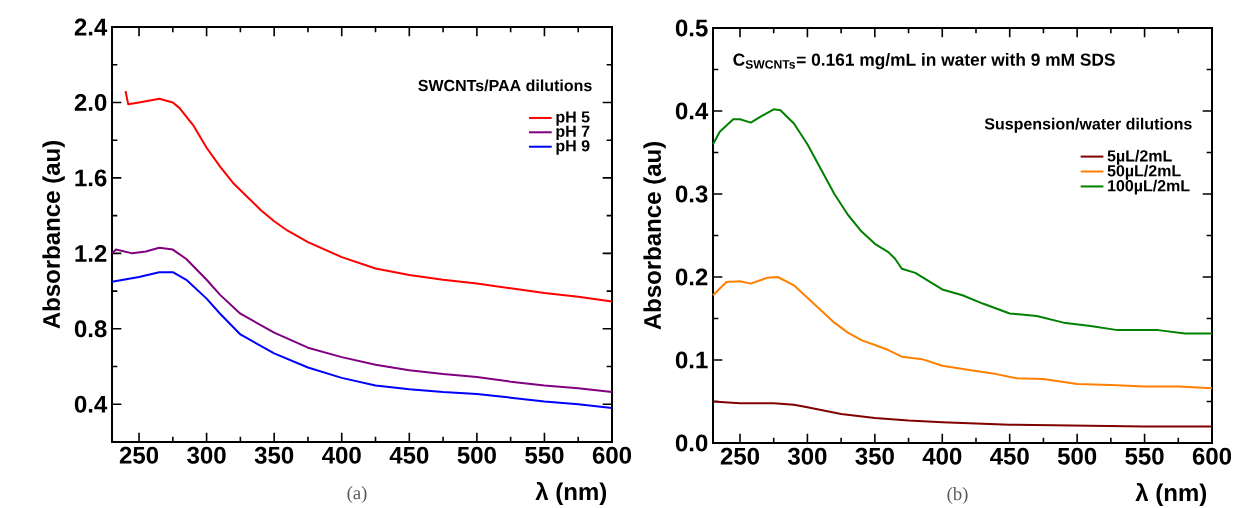 The width and height of the screenshot is (1238, 508). I want to click on y-tick-label: 2.4, so click(91, 27).